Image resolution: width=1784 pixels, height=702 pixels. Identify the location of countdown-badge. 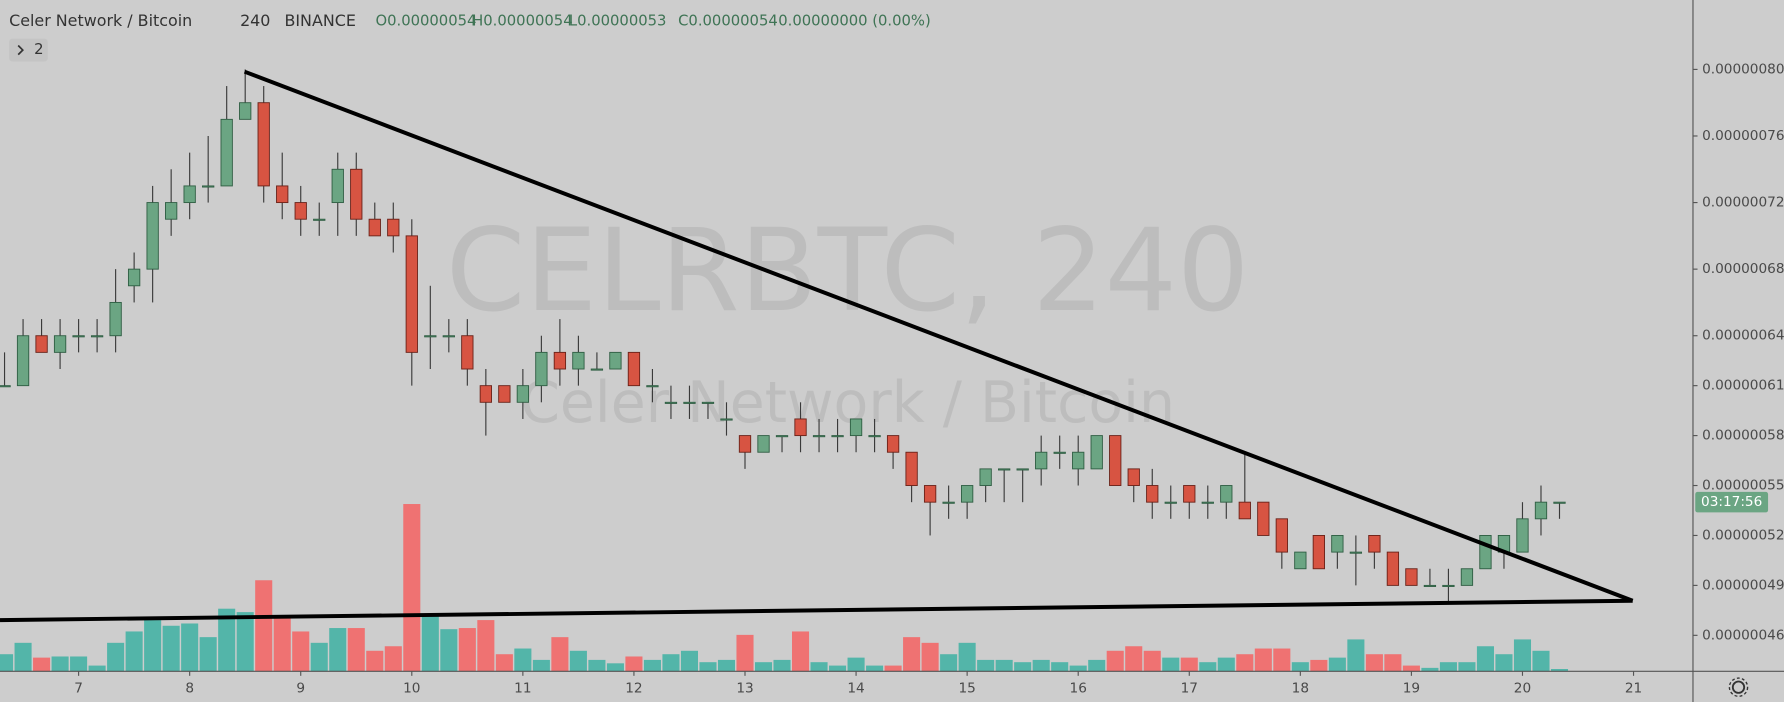
(1732, 502).